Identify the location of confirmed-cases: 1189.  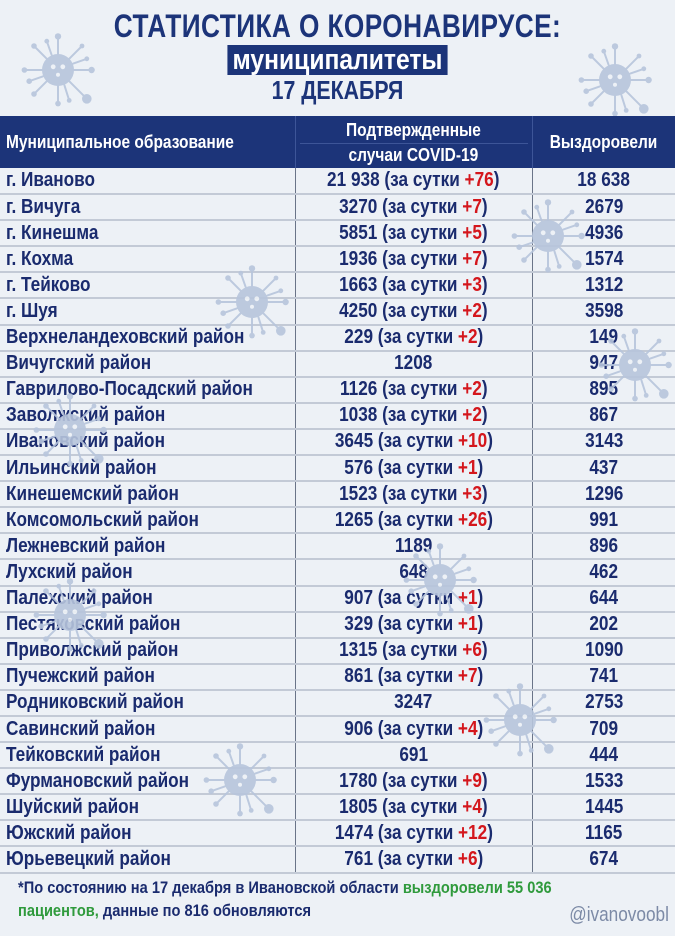
(414, 547).